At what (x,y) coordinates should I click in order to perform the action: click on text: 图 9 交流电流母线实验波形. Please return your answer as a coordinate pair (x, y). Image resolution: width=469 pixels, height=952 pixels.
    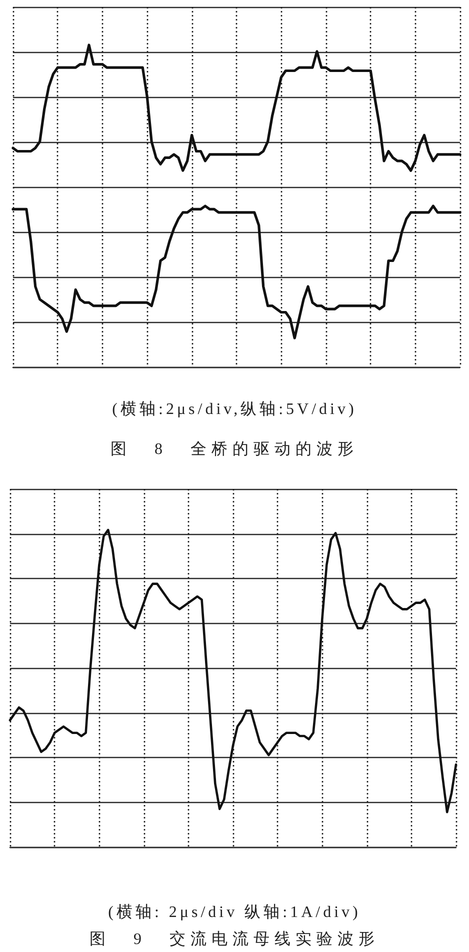
    Looking at the image, I should click on (234, 940).